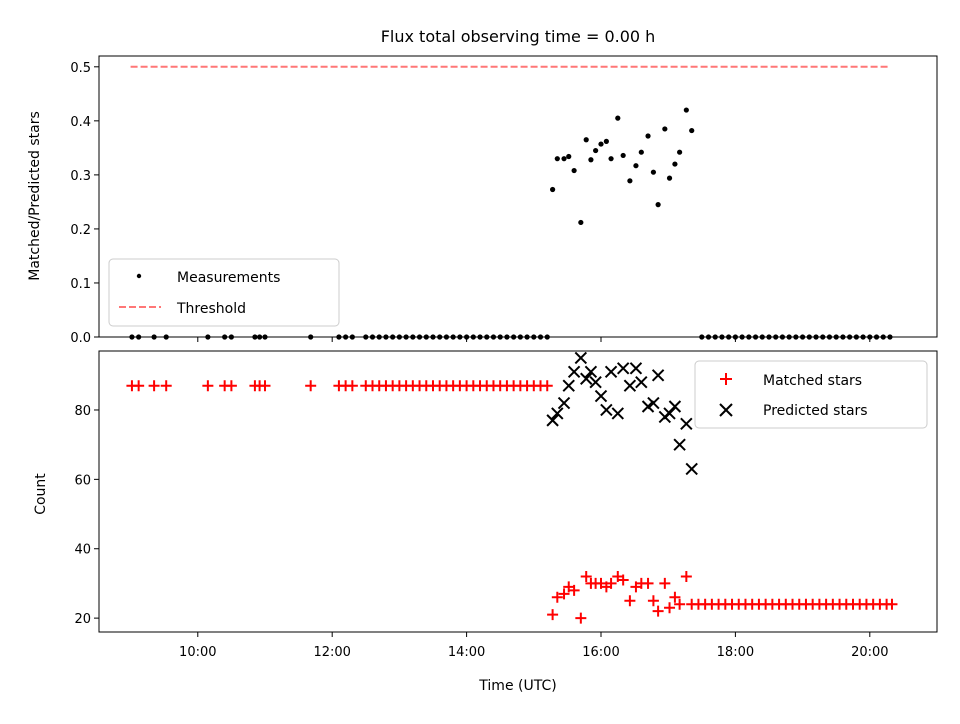 This screenshot has width=960, height=724. What do you see at coordinates (224, 292) in the screenshot?
I see `ratio-legend-box` at bounding box center [224, 292].